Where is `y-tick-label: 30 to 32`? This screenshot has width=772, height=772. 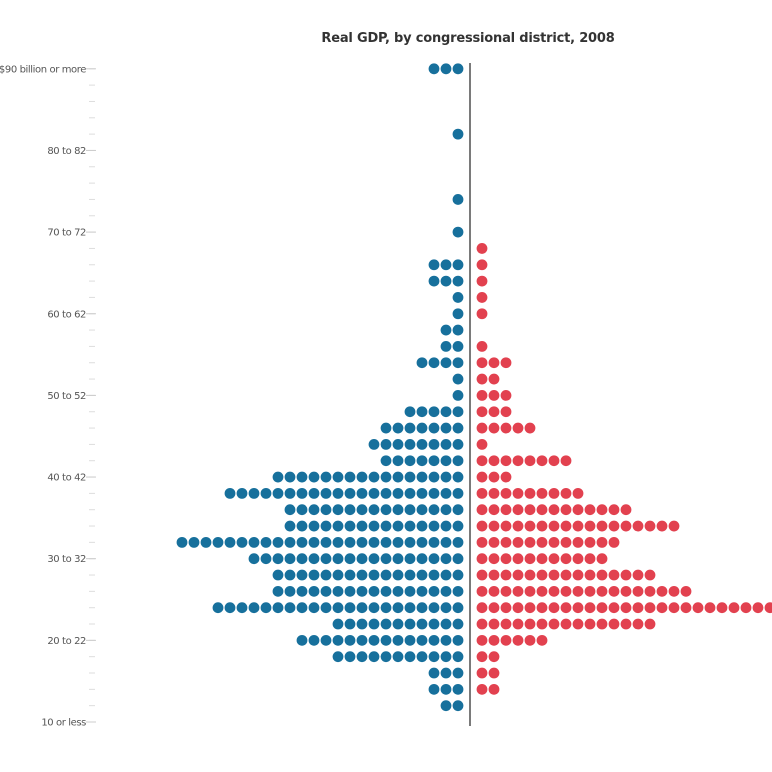
y-tick-label: 30 to 32 is located at coordinates (66, 559).